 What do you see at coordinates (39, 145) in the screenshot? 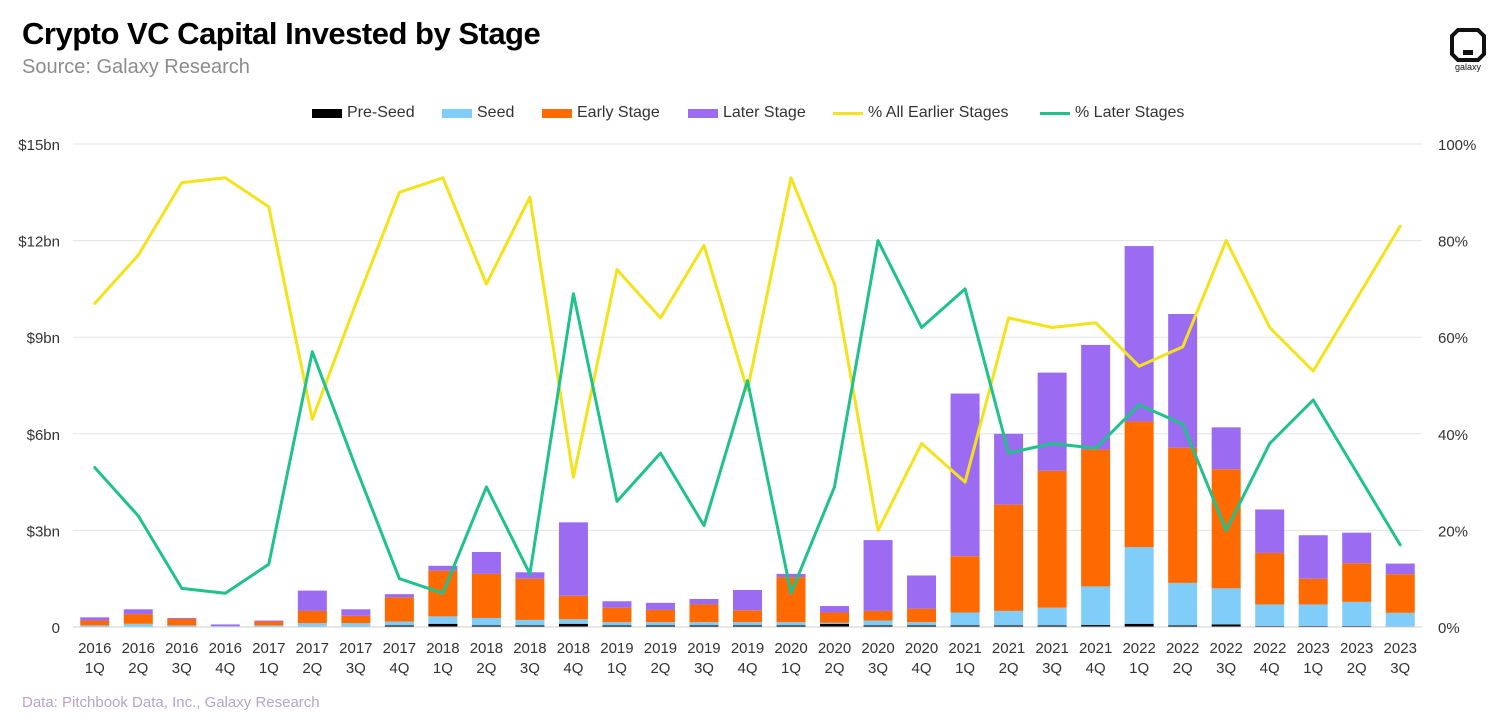
I see `y-left-tick-label: $15bn` at bounding box center [39, 145].